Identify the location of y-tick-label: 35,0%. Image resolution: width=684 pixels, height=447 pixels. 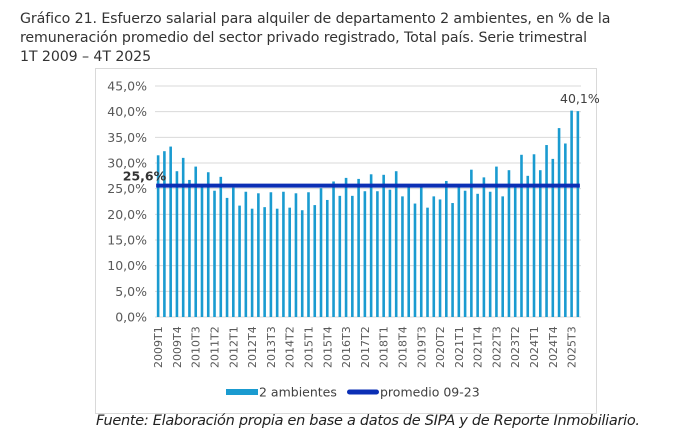
(127, 137).